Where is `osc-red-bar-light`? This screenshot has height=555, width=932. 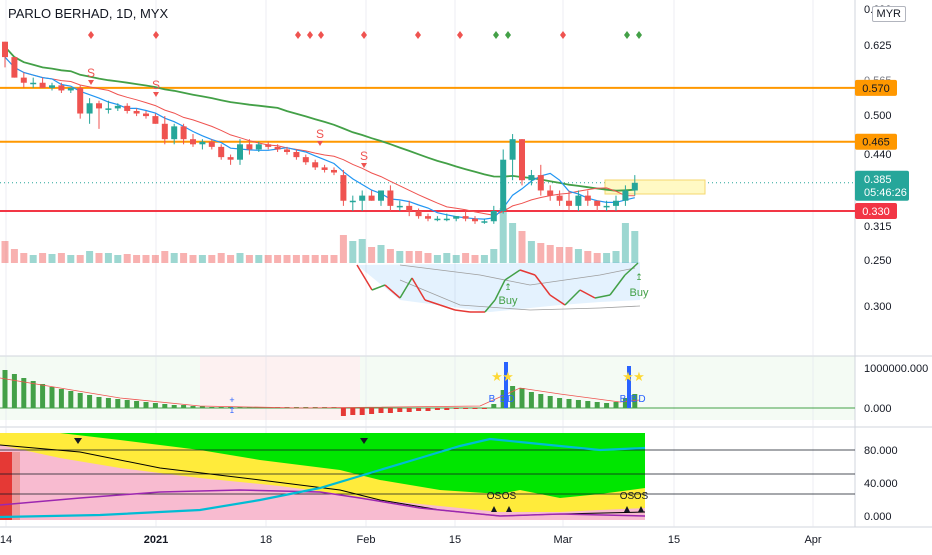
osc-red-bar-light is located at coordinates (16, 486).